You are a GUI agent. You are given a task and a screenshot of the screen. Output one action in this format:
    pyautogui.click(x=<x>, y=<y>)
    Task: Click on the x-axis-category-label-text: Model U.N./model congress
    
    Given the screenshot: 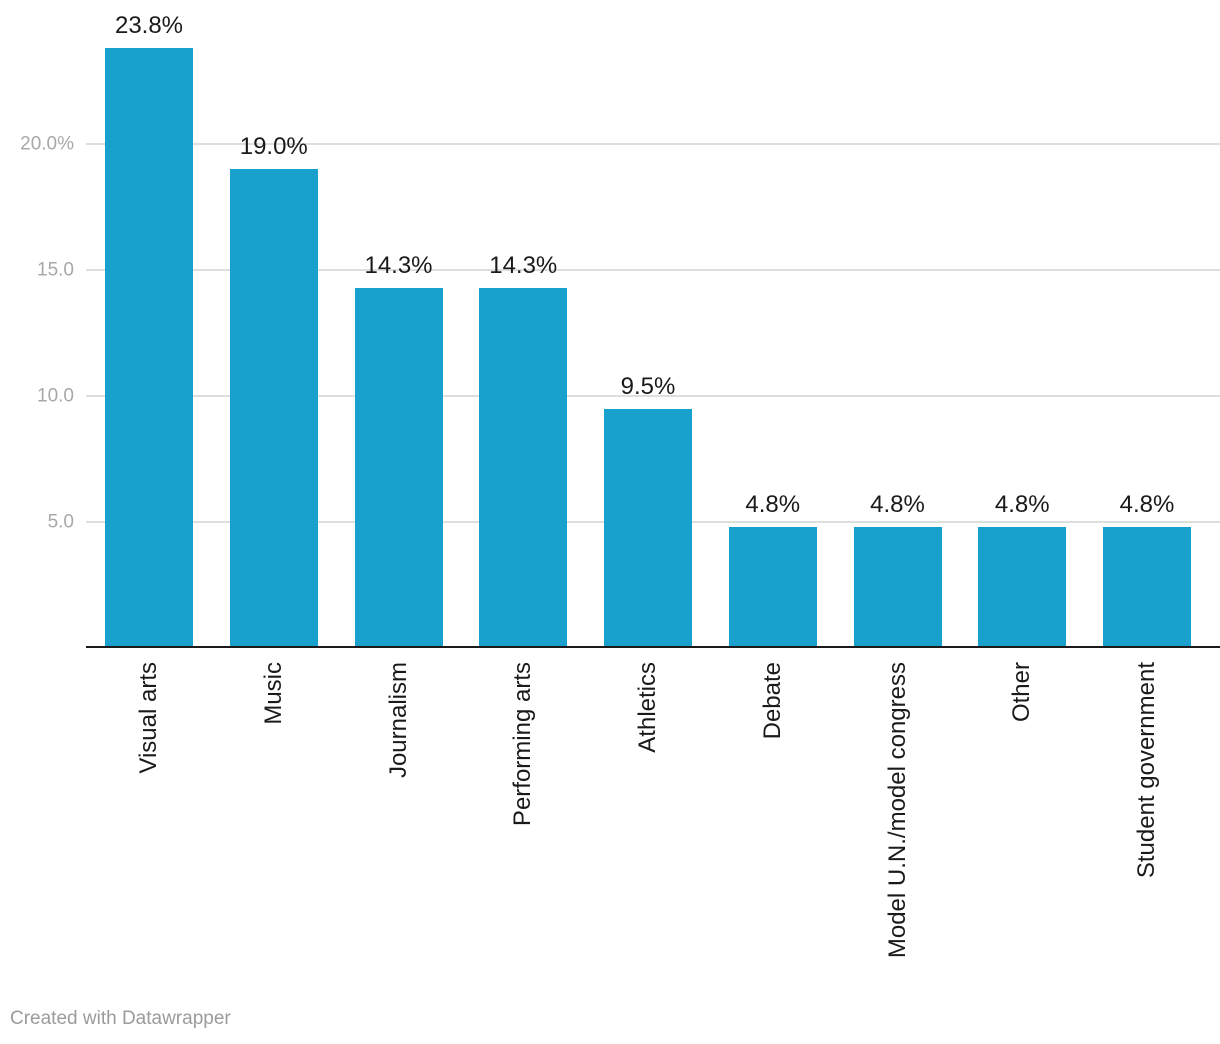 What is the action you would take?
    pyautogui.click(x=897, y=810)
    